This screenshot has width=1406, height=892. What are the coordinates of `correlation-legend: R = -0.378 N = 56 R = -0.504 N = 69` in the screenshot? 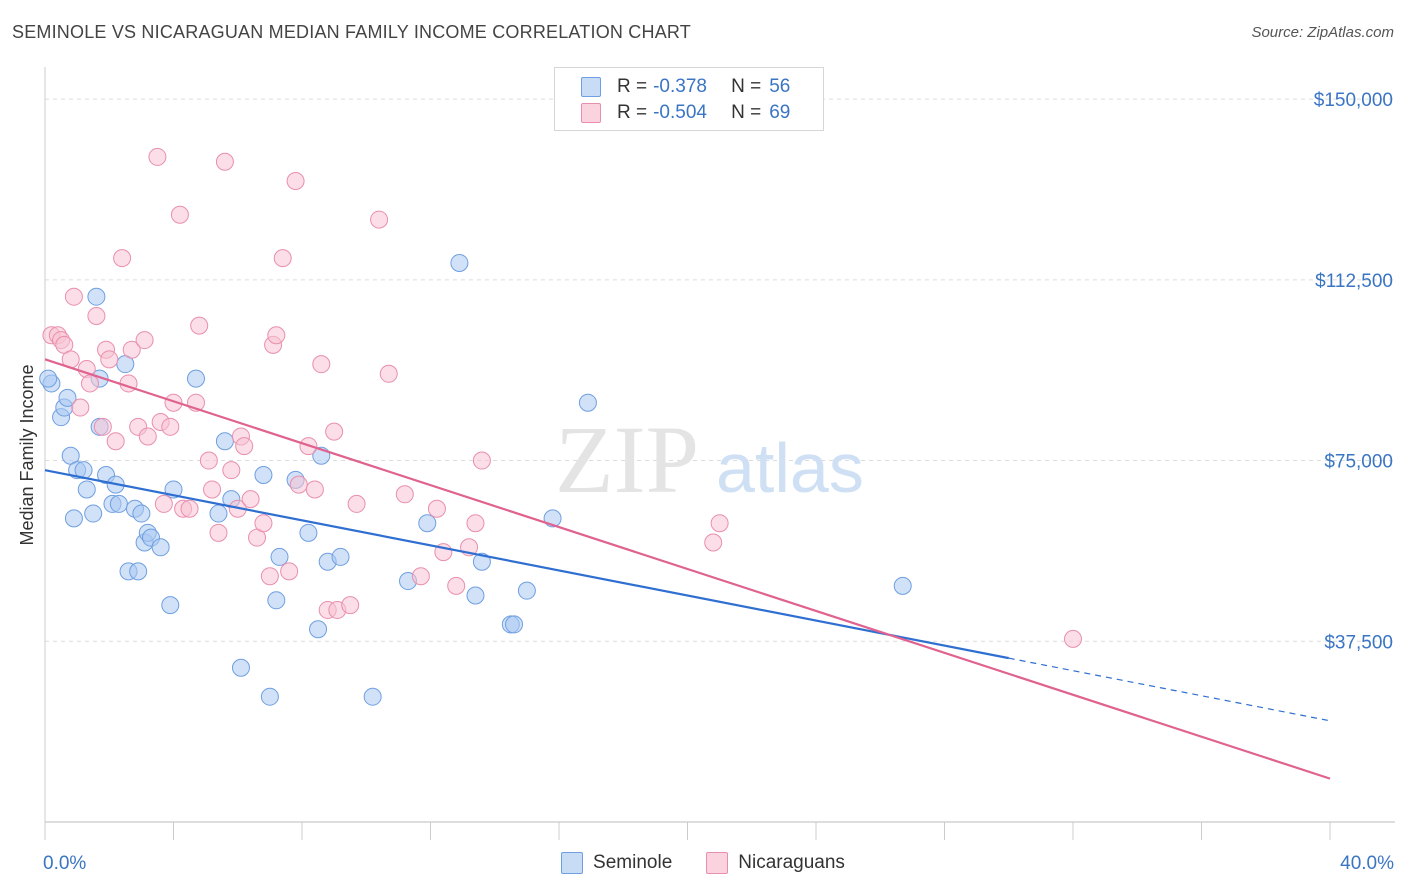 It's located at (689, 99).